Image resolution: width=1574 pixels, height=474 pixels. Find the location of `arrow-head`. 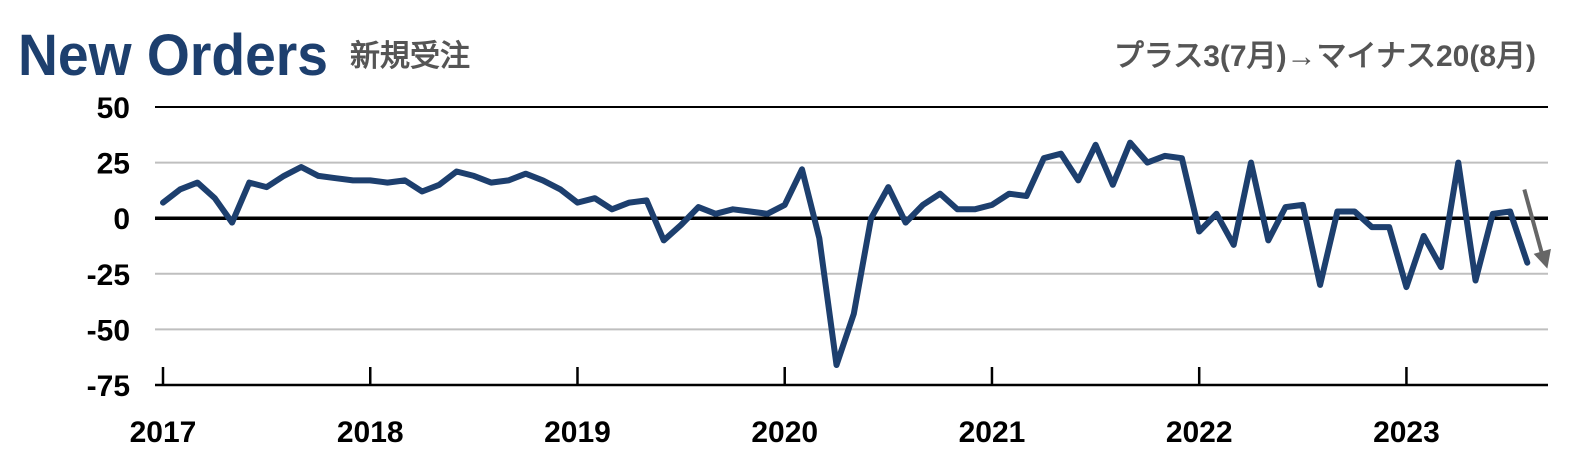

arrow-head is located at coordinates (1542, 258).